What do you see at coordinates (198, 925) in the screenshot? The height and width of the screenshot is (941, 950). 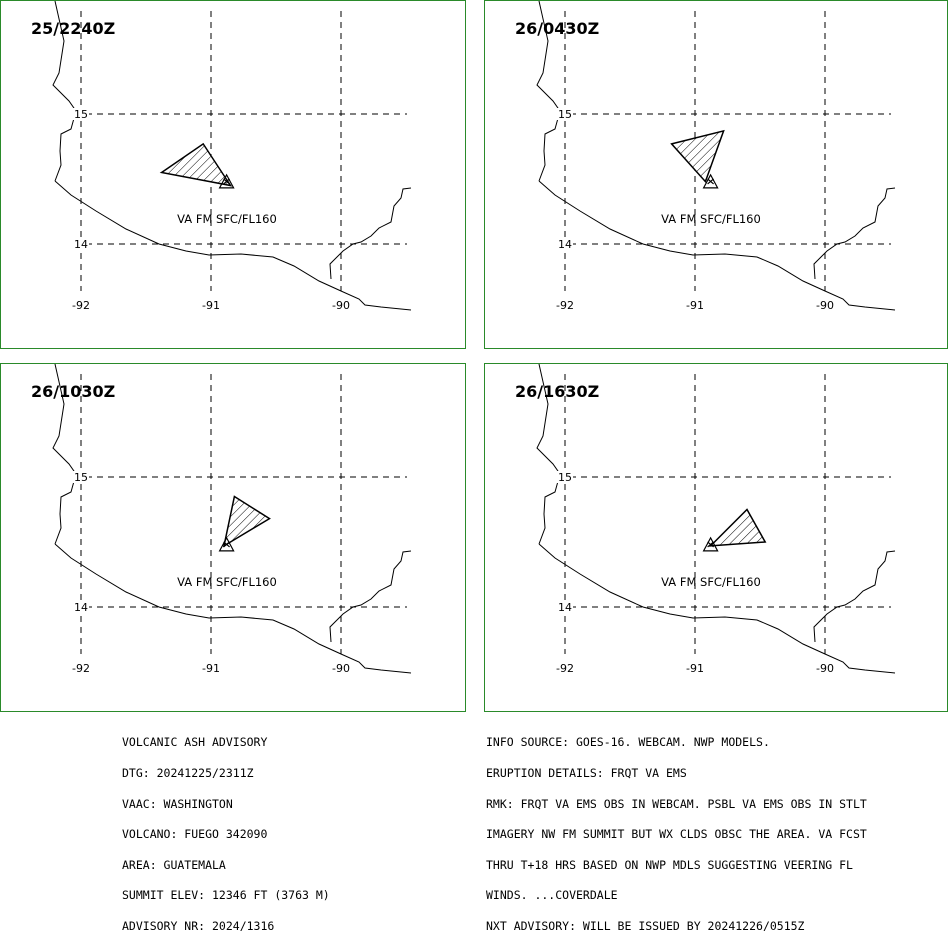 I see `advisory-line: ADVISORY NR: 2024/1316` at bounding box center [198, 925].